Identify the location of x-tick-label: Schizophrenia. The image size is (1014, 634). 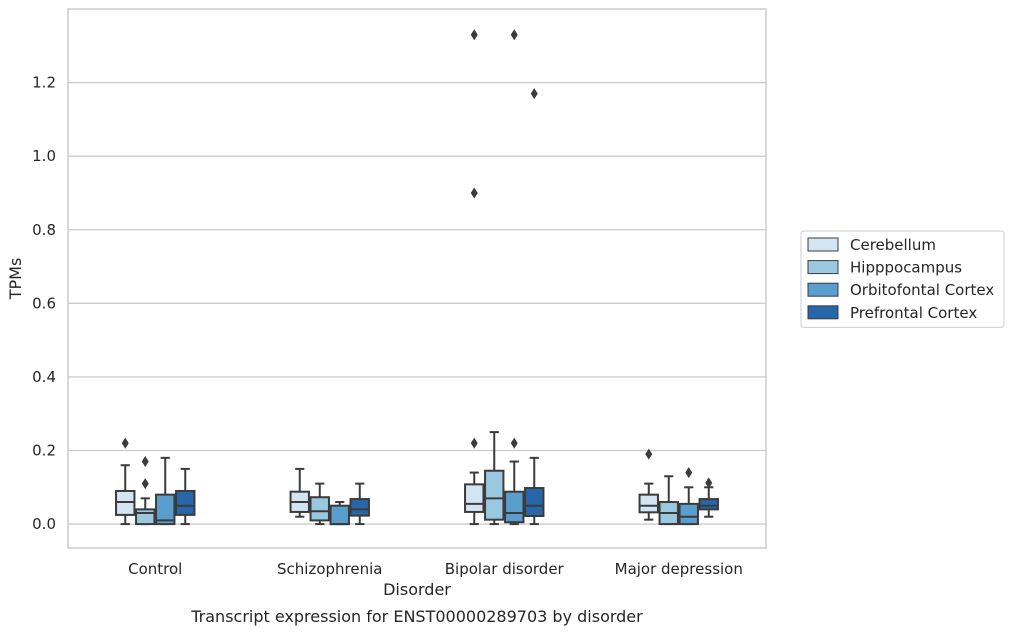
(329, 569).